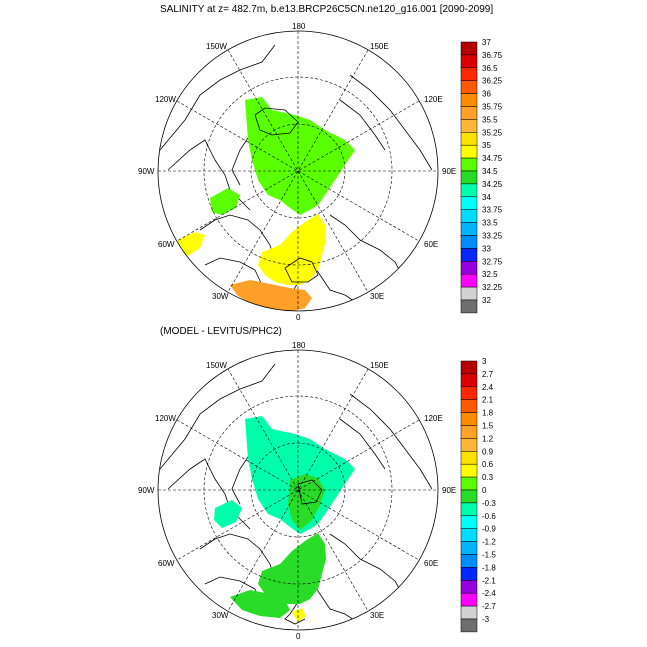 This screenshot has width=647, height=647. What do you see at coordinates (377, 296) in the screenshot?
I see `lon-label: 30E` at bounding box center [377, 296].